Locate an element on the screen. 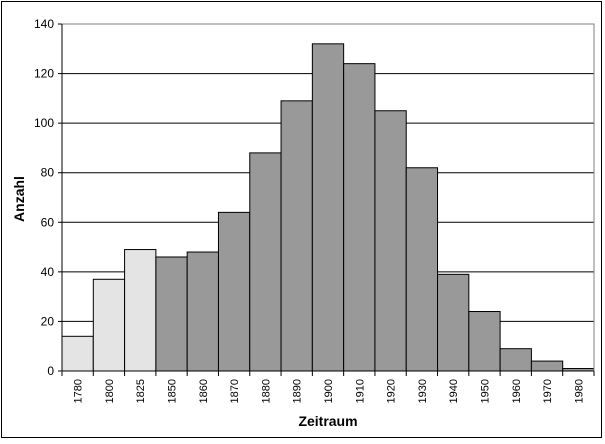 This screenshot has height=444, width=605. bar-1930 is located at coordinates (422, 269).